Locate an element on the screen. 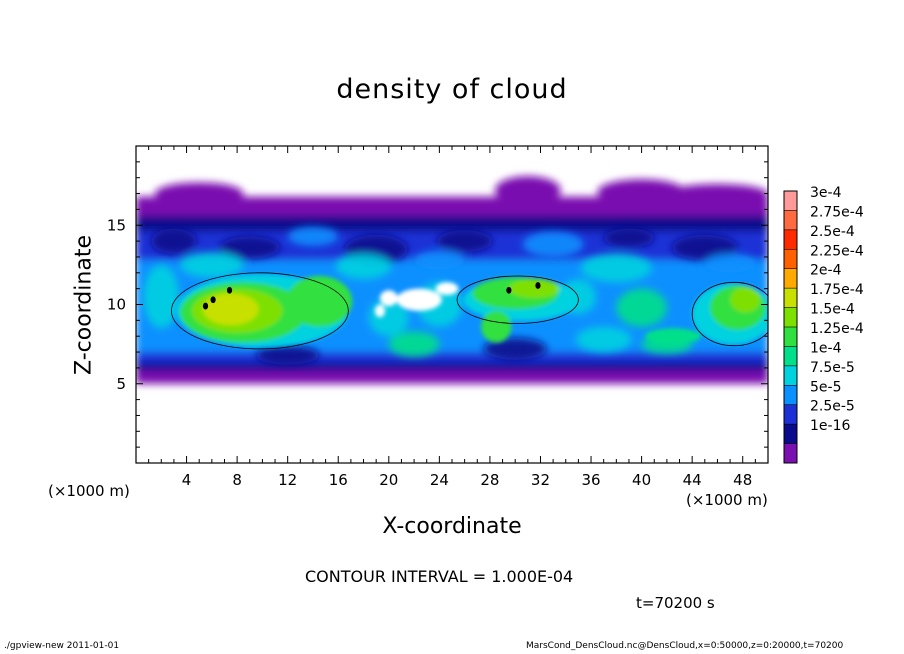 The height and width of the screenshot is (654, 904). colorbar-label: 1e-4 is located at coordinates (826, 348).